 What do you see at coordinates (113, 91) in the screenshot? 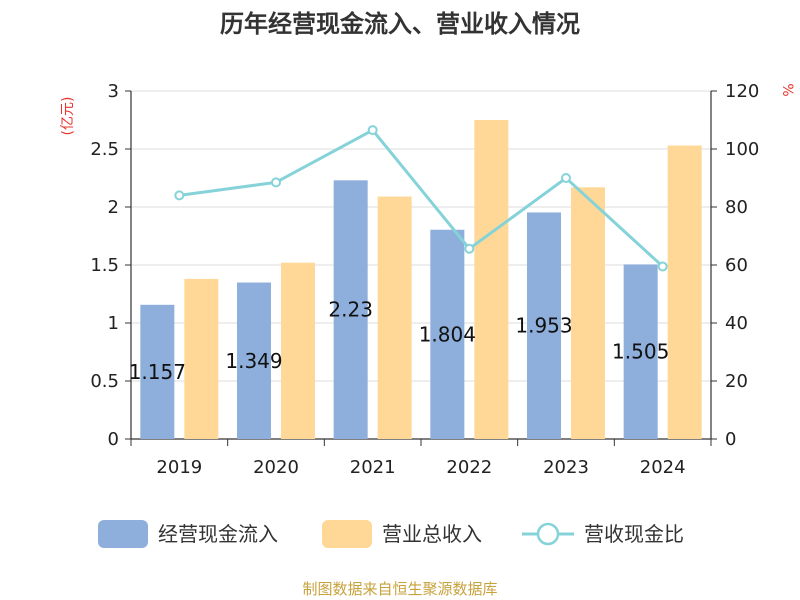
I see `y-left-tick-label: 3` at bounding box center [113, 91].